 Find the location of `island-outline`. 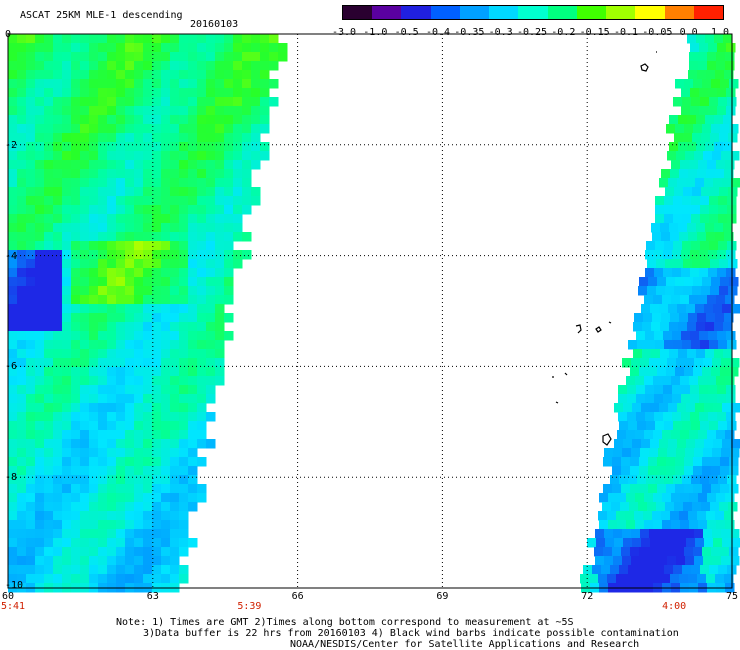

island-outline is located at coordinates (644, 67).